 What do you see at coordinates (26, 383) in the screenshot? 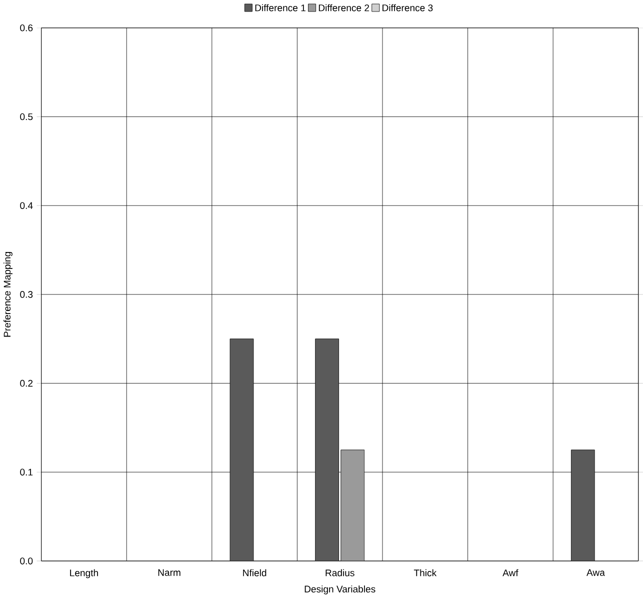
I see `y-tick-label: 0.2` at bounding box center [26, 383].